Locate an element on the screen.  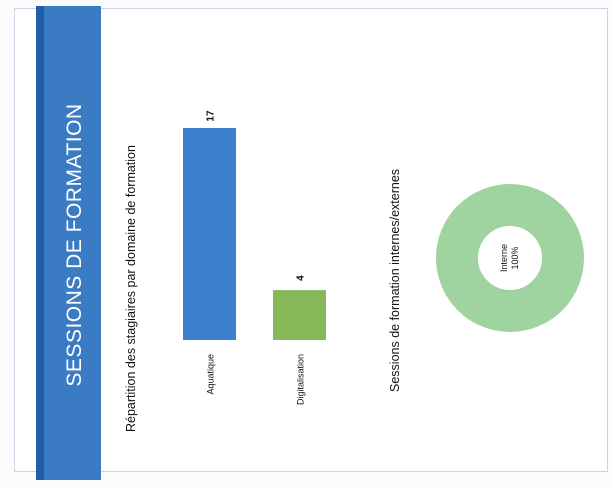
bar-data-label: 4 is located at coordinates (301, 278).